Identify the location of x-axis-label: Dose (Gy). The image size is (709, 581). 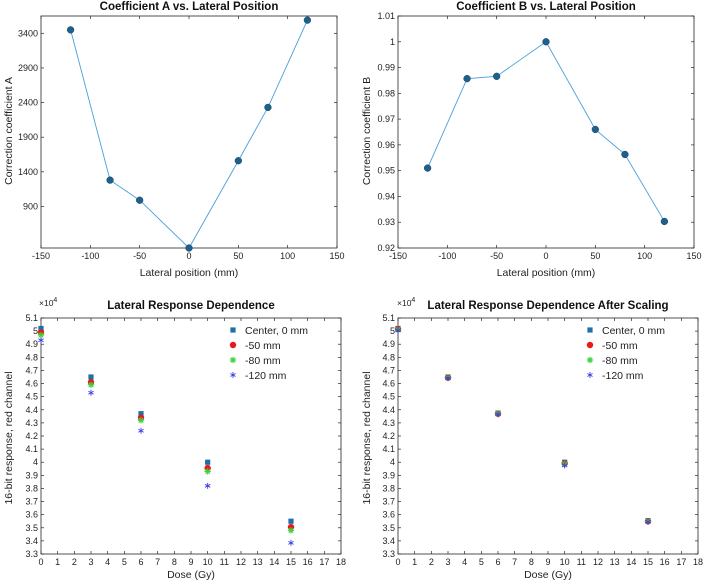
(548, 575).